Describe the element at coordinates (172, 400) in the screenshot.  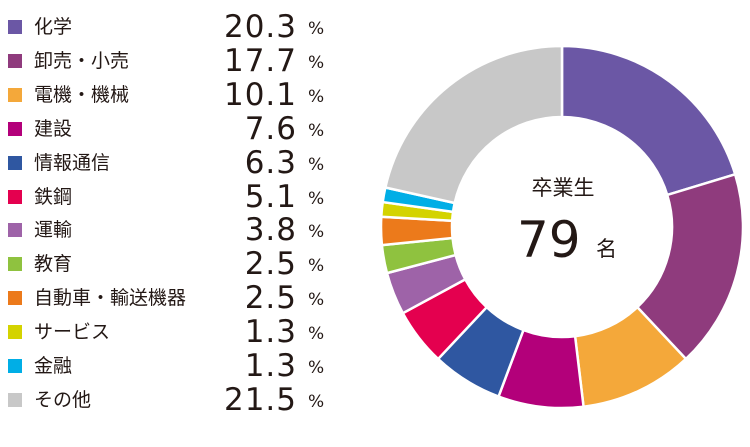
I see `legend-item: その他 21.5%` at that location.